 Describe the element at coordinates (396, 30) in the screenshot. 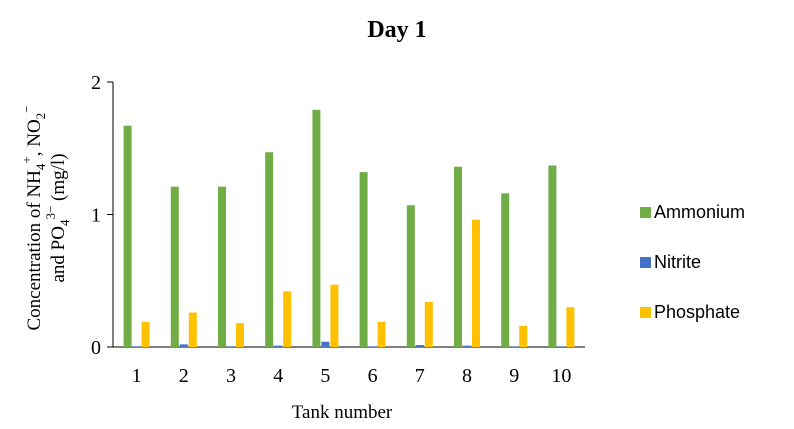

I see `chart-title: Day 1` at that location.